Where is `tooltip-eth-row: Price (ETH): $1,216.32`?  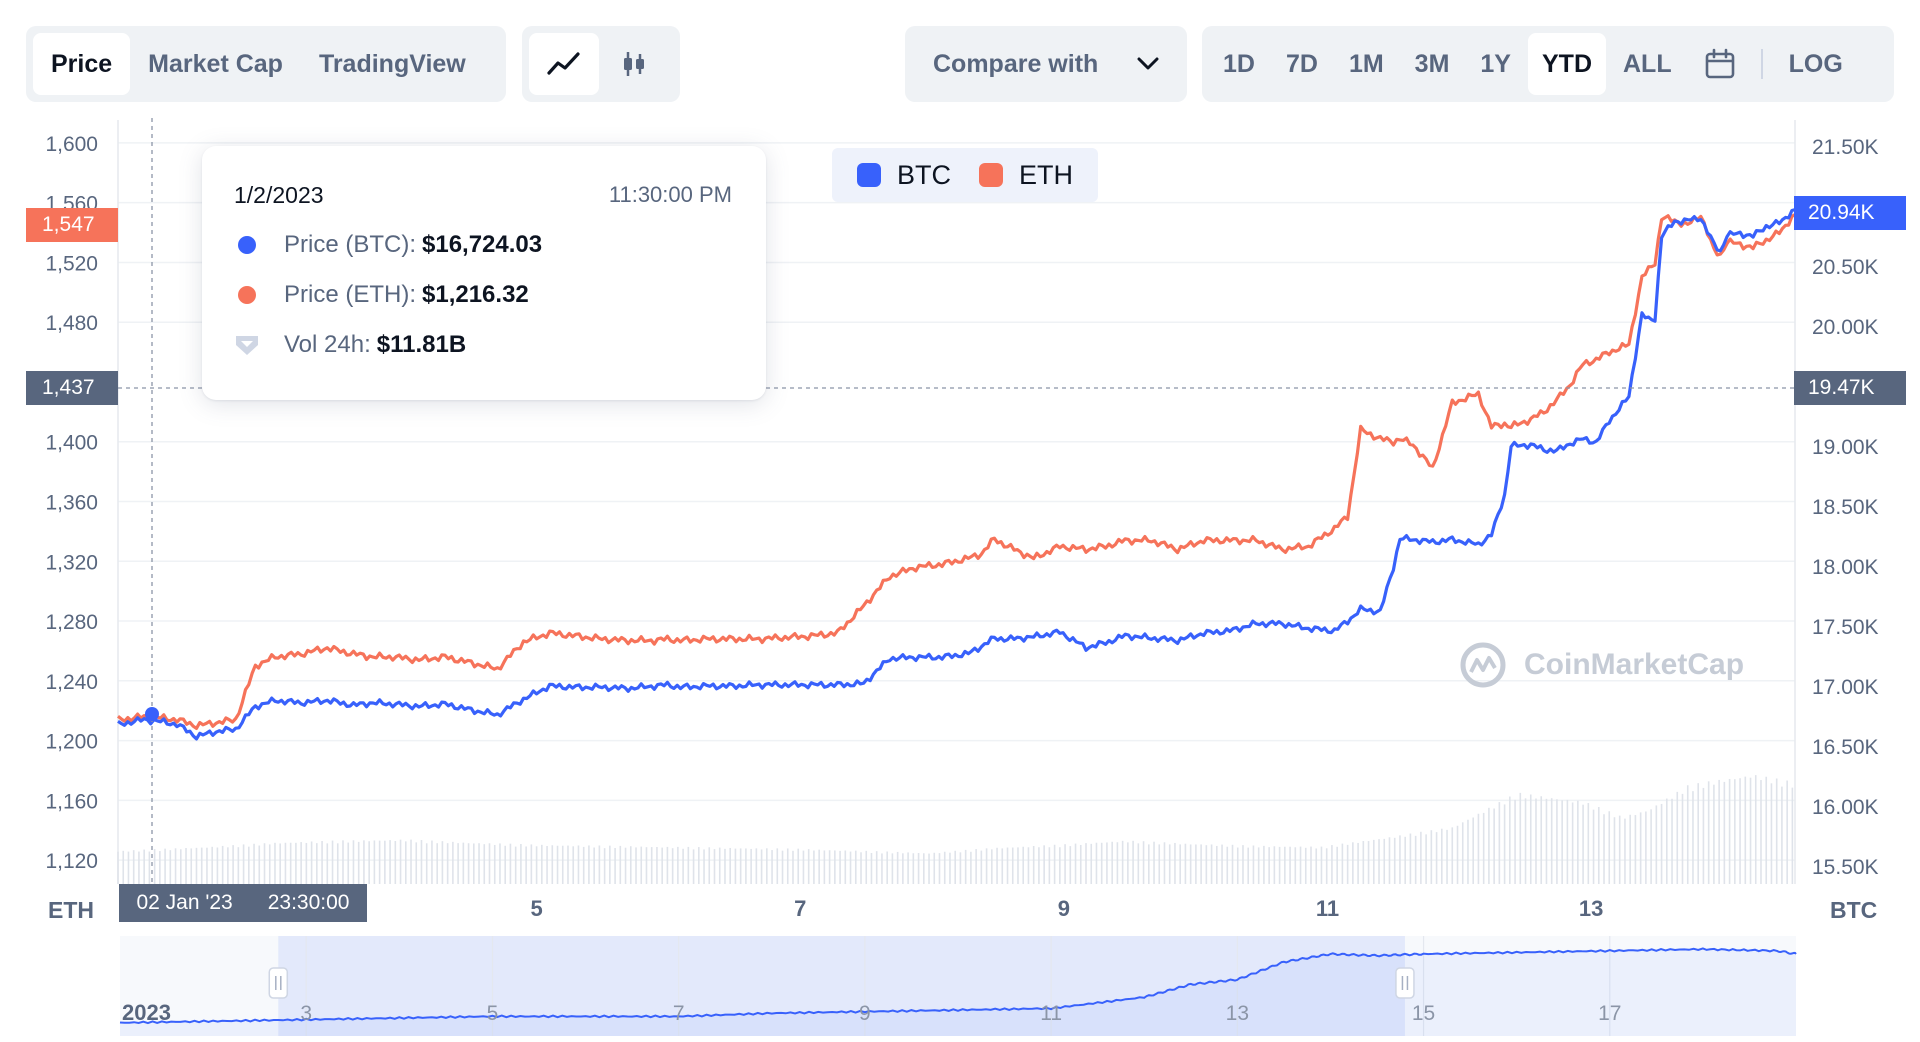 tooltip-eth-row: Price (ETH): $1,216.32 is located at coordinates (483, 295).